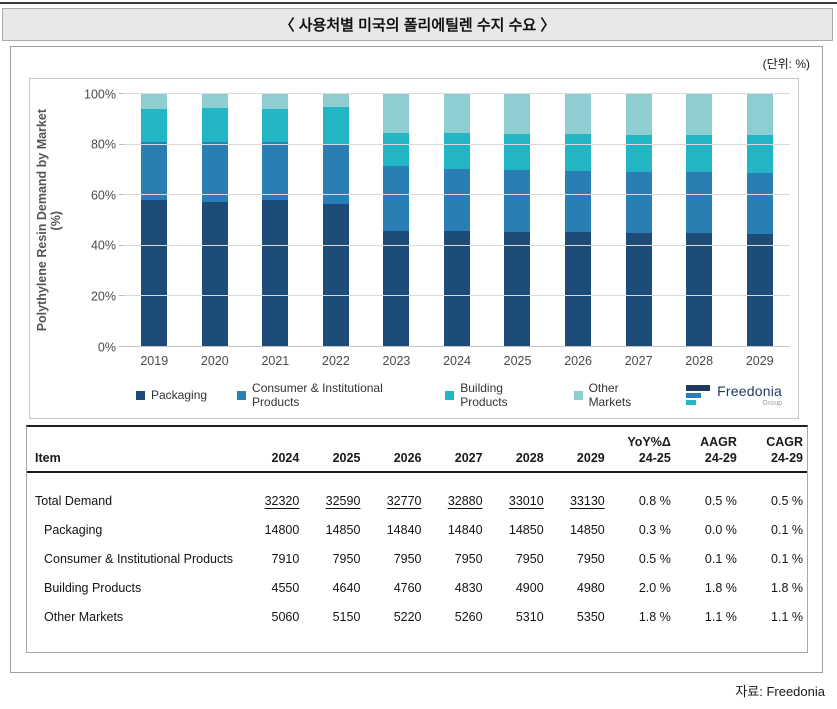 This screenshot has width=837, height=709. What do you see at coordinates (720, 559) in the screenshot?
I see `table-cell: 0.1 %` at bounding box center [720, 559].